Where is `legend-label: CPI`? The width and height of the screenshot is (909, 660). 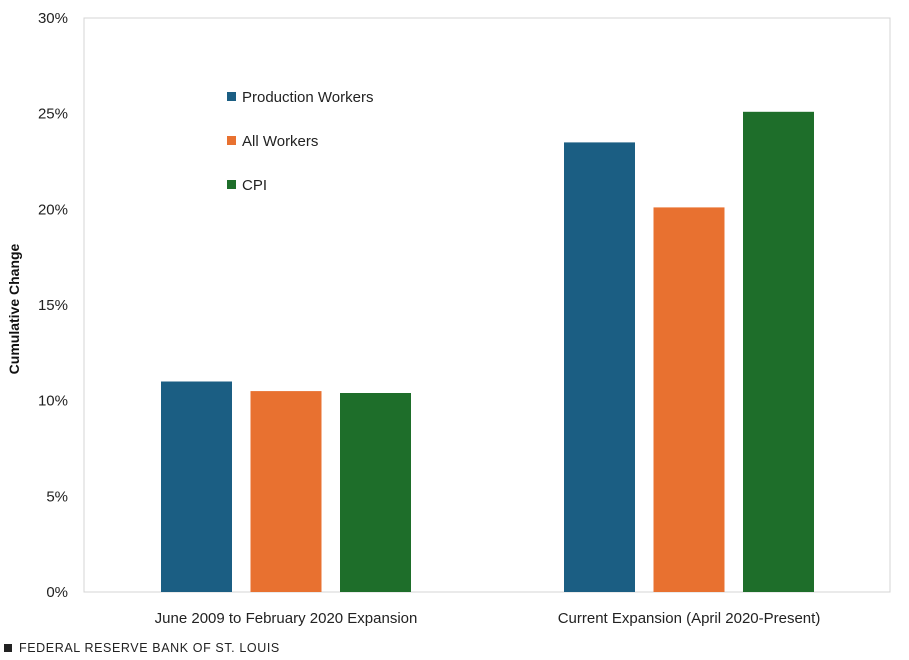
legend-label: CPI is located at coordinates (254, 185).